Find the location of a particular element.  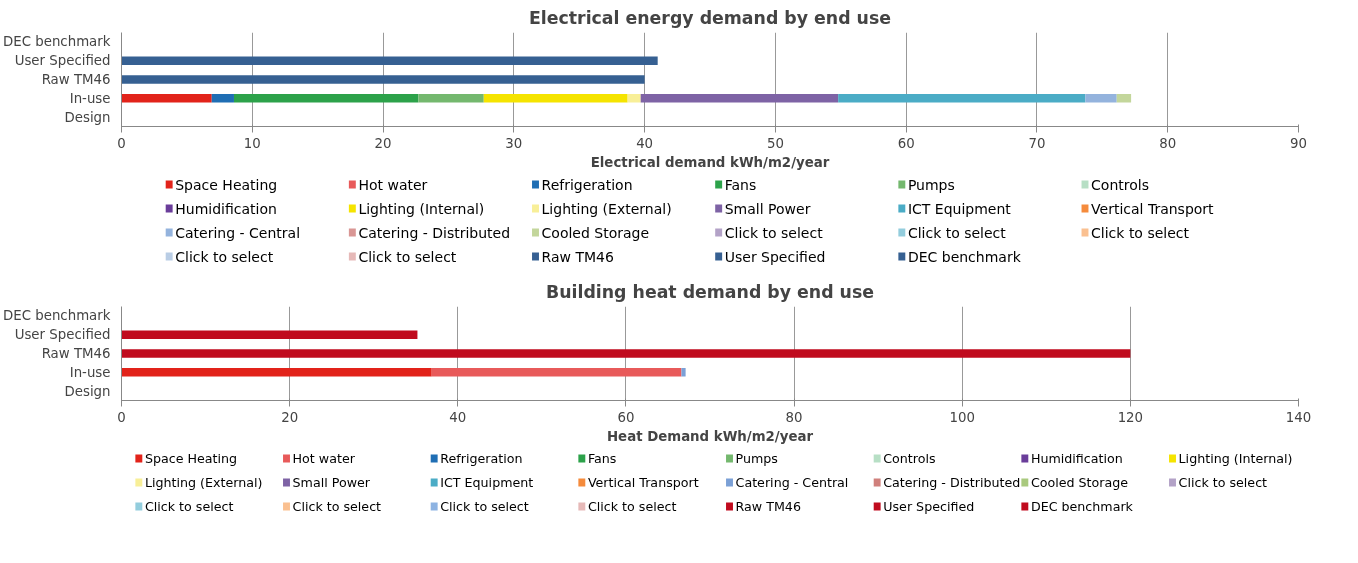

x-tick-label: 100 is located at coordinates (962, 417).